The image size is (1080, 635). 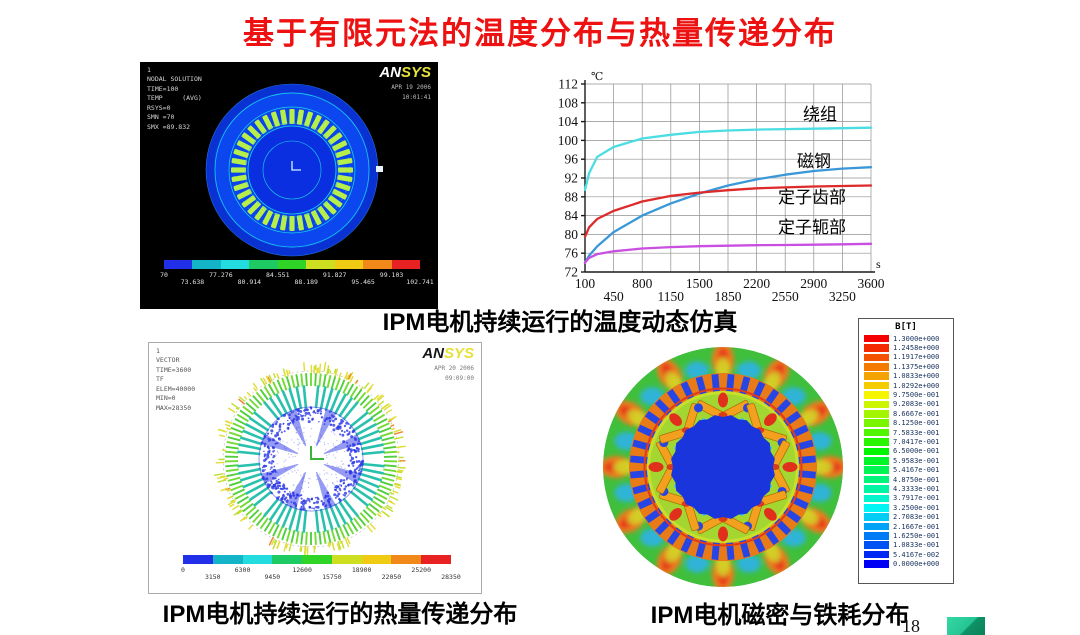 What do you see at coordinates (613, 296) in the screenshot?
I see `svg-text: 450` at bounding box center [613, 296].